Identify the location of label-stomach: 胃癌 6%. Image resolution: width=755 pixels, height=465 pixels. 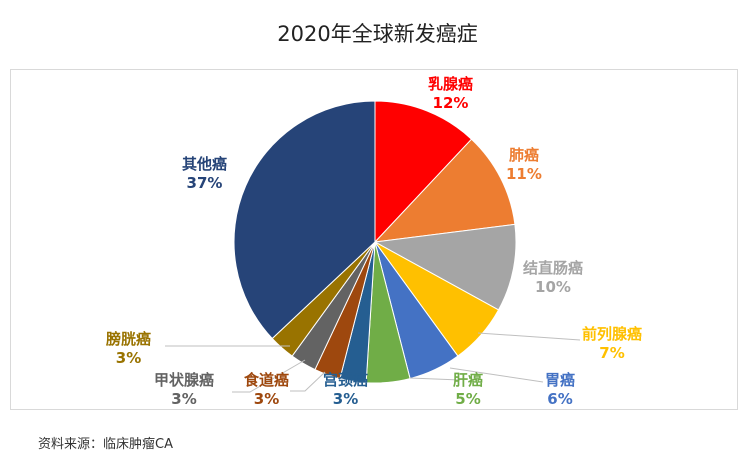
(560, 390).